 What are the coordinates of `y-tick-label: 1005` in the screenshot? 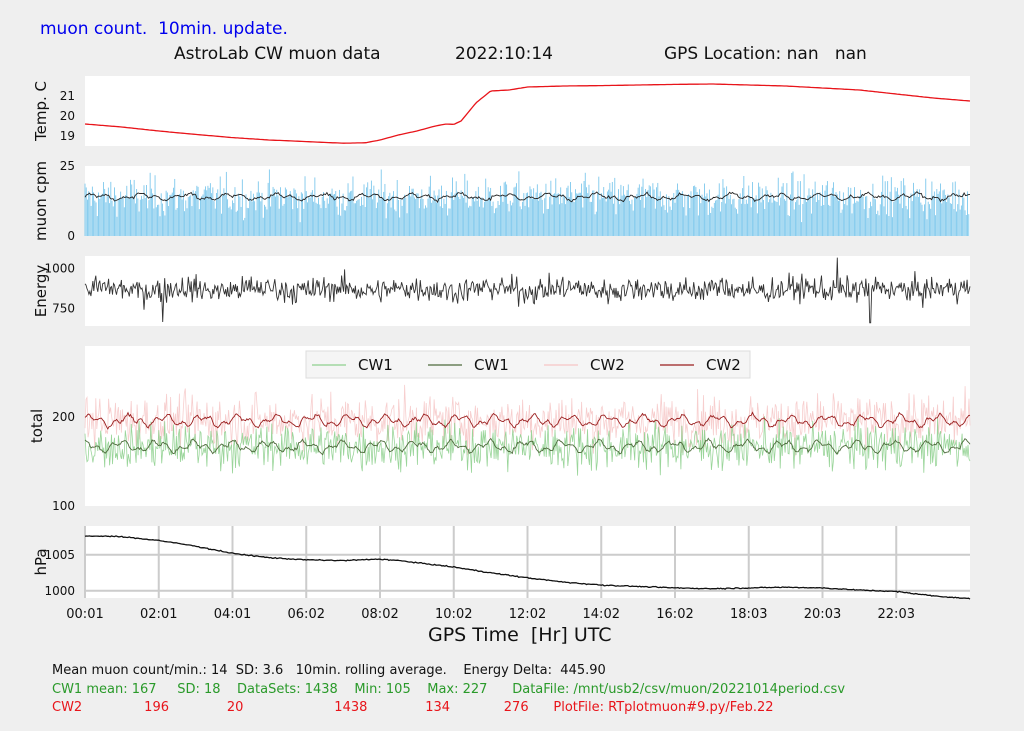 It's located at (59, 555).